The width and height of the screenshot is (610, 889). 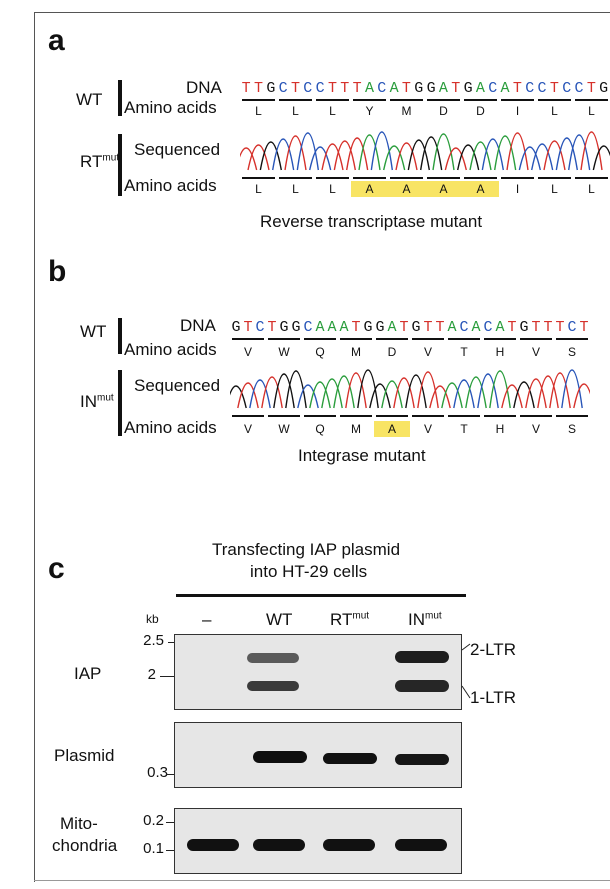 I want to click on mito-marker-0-1-tick, so click(x=170, y=850).